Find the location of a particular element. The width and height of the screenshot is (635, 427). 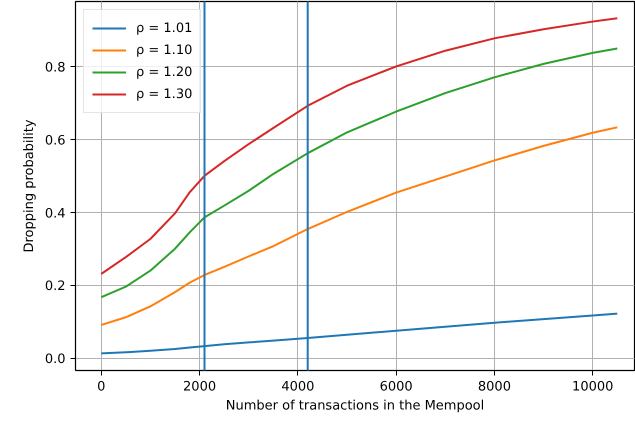

legend-label: ρ = 1.01 is located at coordinates (164, 28).